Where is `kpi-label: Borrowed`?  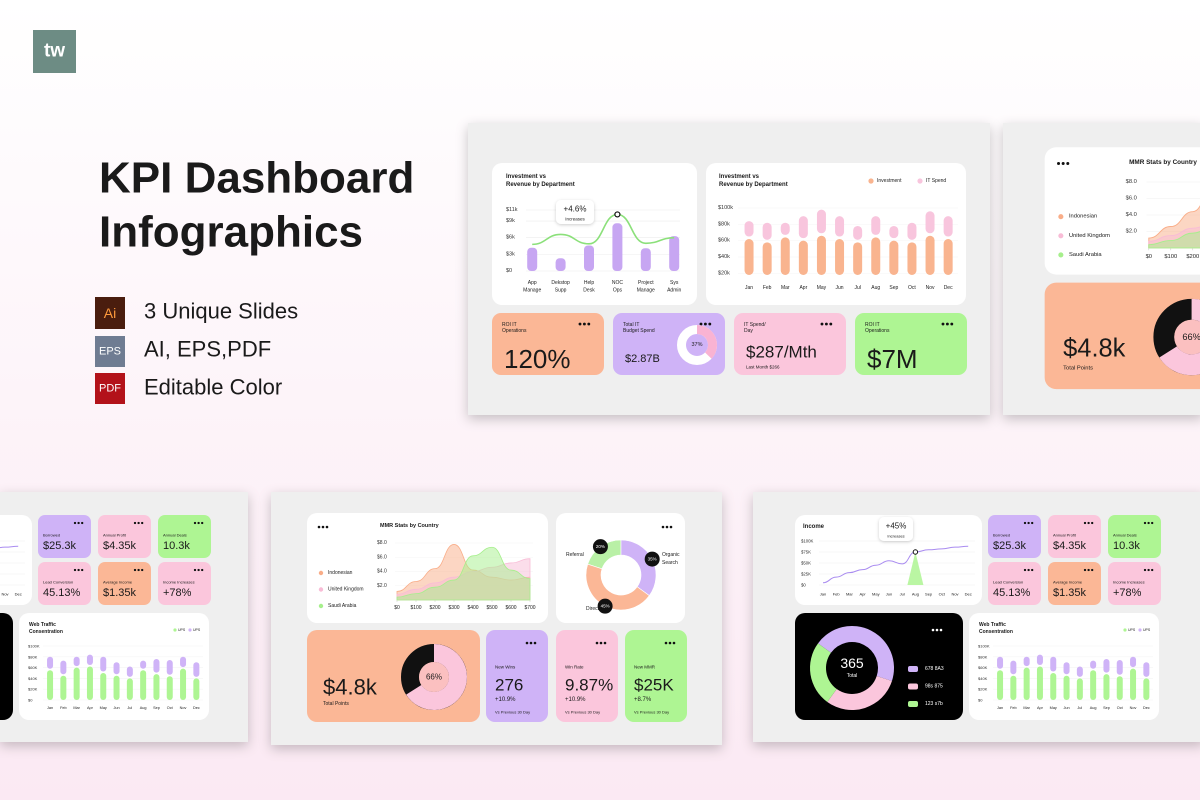
kpi-label: Borrowed is located at coordinates (51, 535).